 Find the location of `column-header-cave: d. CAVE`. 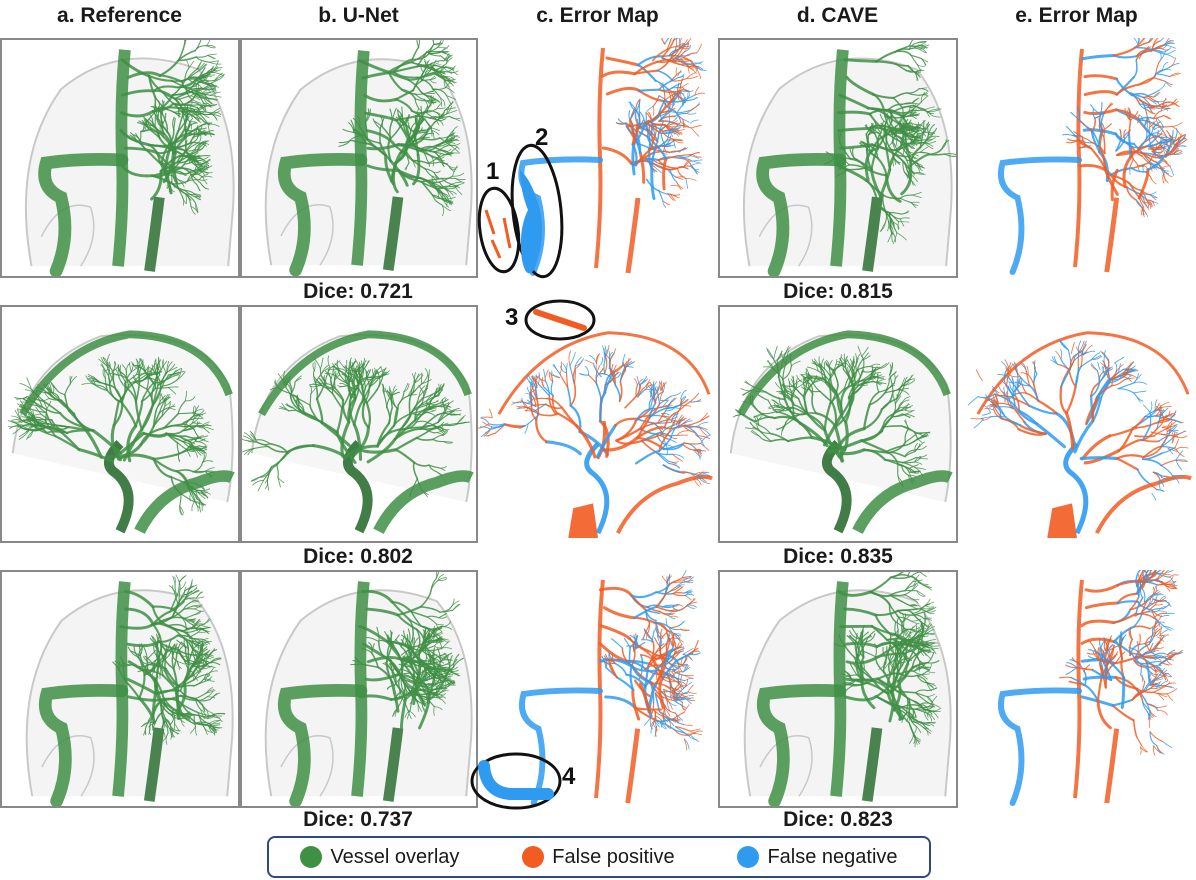

column-header-cave: d. CAVE is located at coordinates (837, 15).